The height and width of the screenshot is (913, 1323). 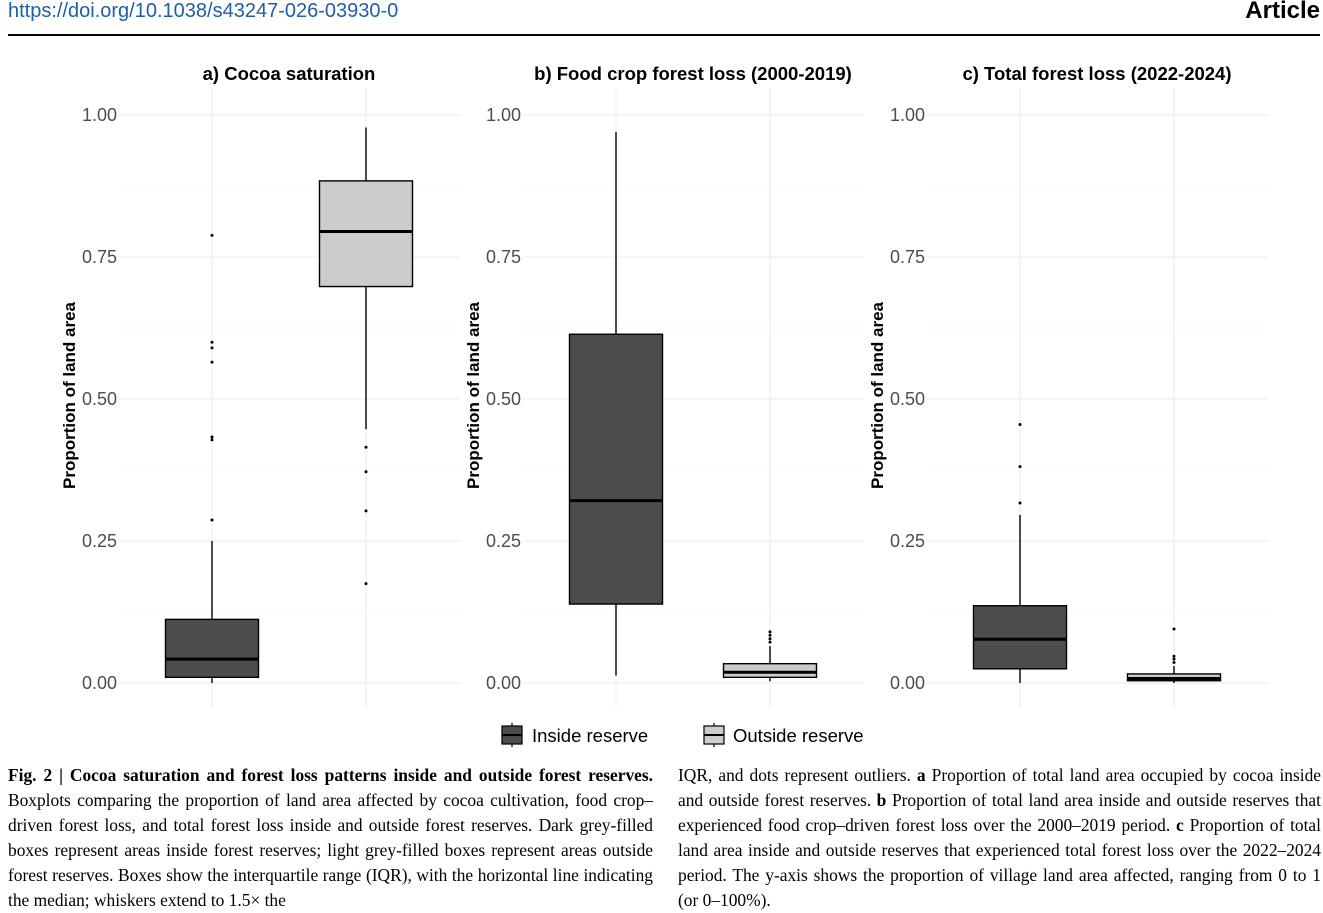 I want to click on legend-inside-label: Inside reserve, so click(x=590, y=735).